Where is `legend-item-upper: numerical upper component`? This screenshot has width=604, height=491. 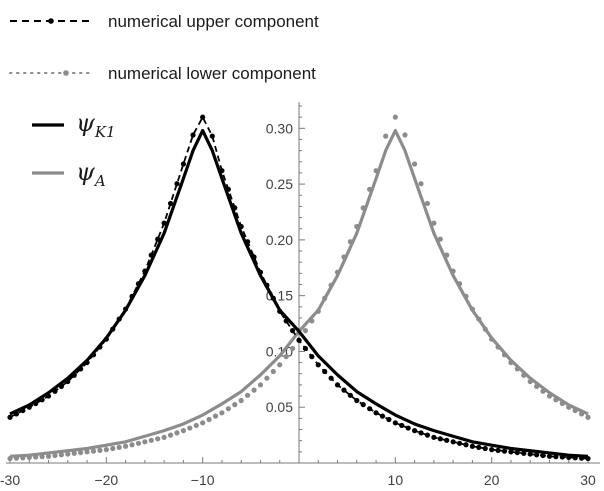 legend-item-upper: numerical upper component is located at coordinates (164, 21).